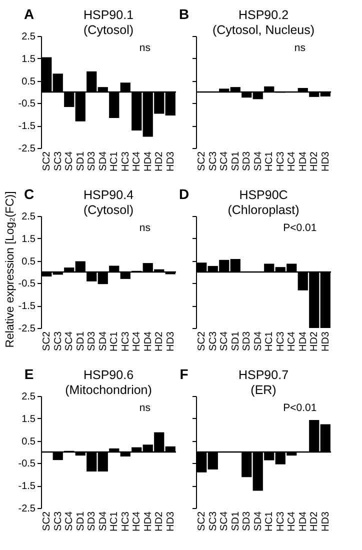  Describe the element at coordinates (264, 210) in the screenshot. I see `chart-subtitle: (Chloroplast)` at that location.